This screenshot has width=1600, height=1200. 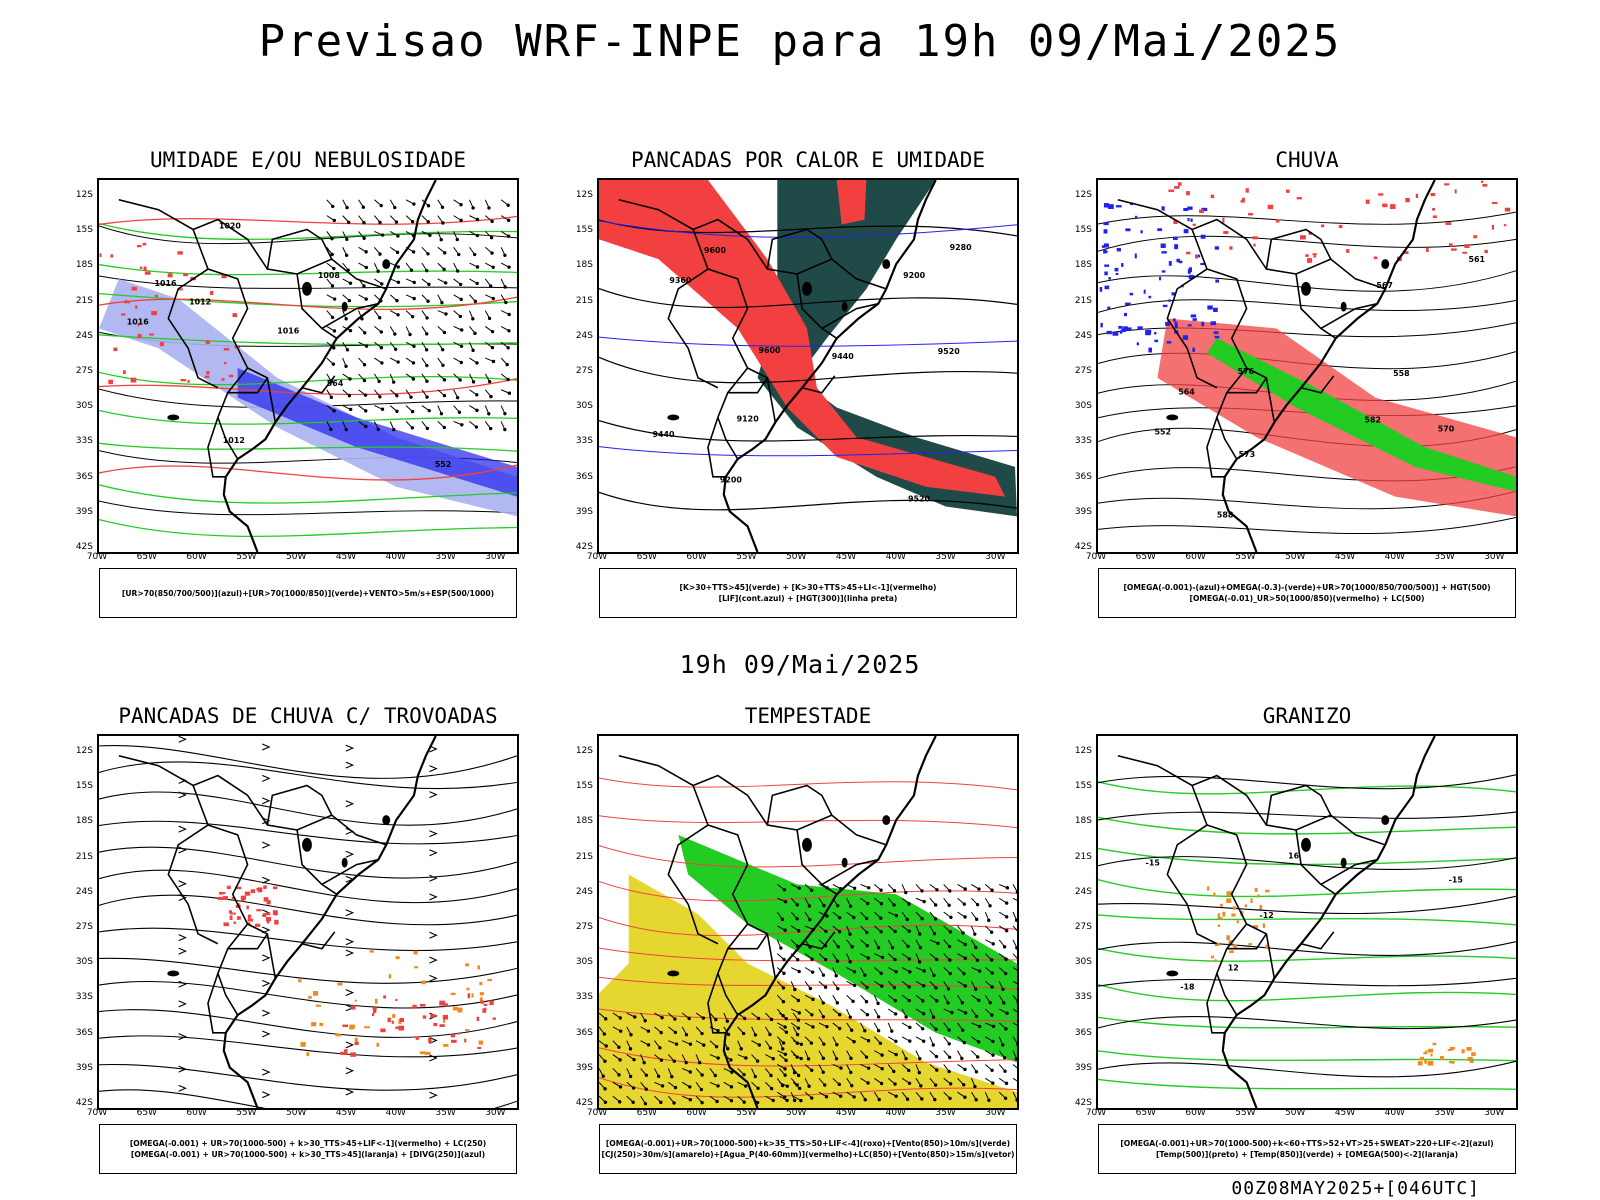 I want to click on contour-label: 1012, so click(x=234, y=440).